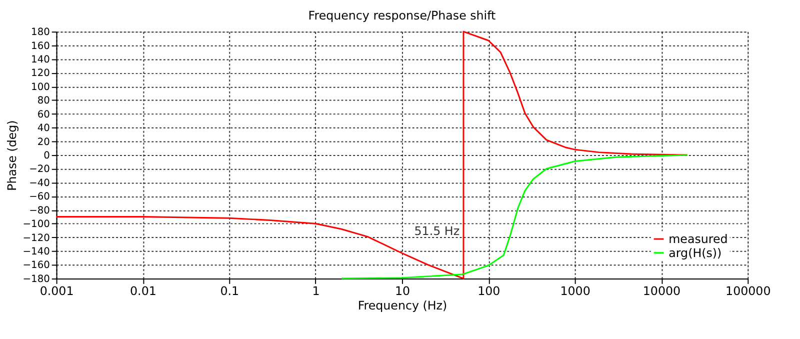 Image resolution: width=800 pixels, height=339 pixels. What do you see at coordinates (40, 32) in the screenshot?
I see `y-tick-label: 180` at bounding box center [40, 32].